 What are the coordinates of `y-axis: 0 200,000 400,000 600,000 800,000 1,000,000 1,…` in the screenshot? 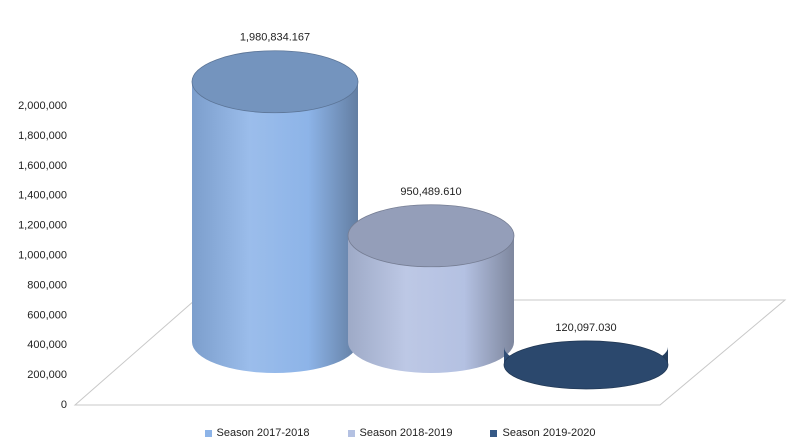 It's located at (42, 255).